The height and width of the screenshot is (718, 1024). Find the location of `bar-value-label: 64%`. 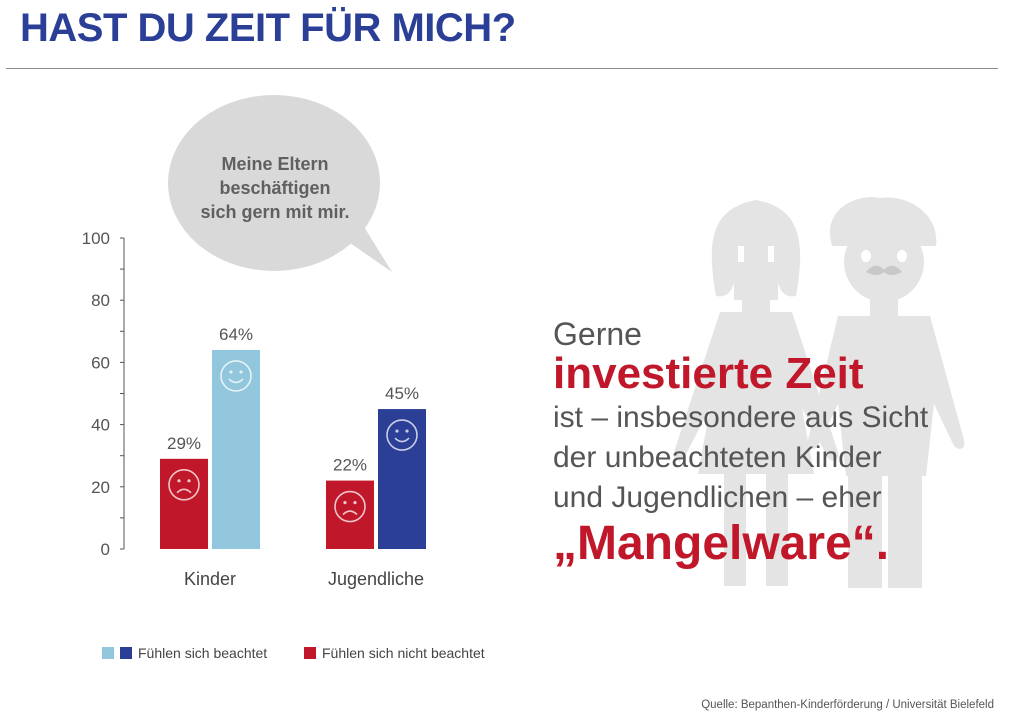

bar-value-label: 64% is located at coordinates (236, 334).